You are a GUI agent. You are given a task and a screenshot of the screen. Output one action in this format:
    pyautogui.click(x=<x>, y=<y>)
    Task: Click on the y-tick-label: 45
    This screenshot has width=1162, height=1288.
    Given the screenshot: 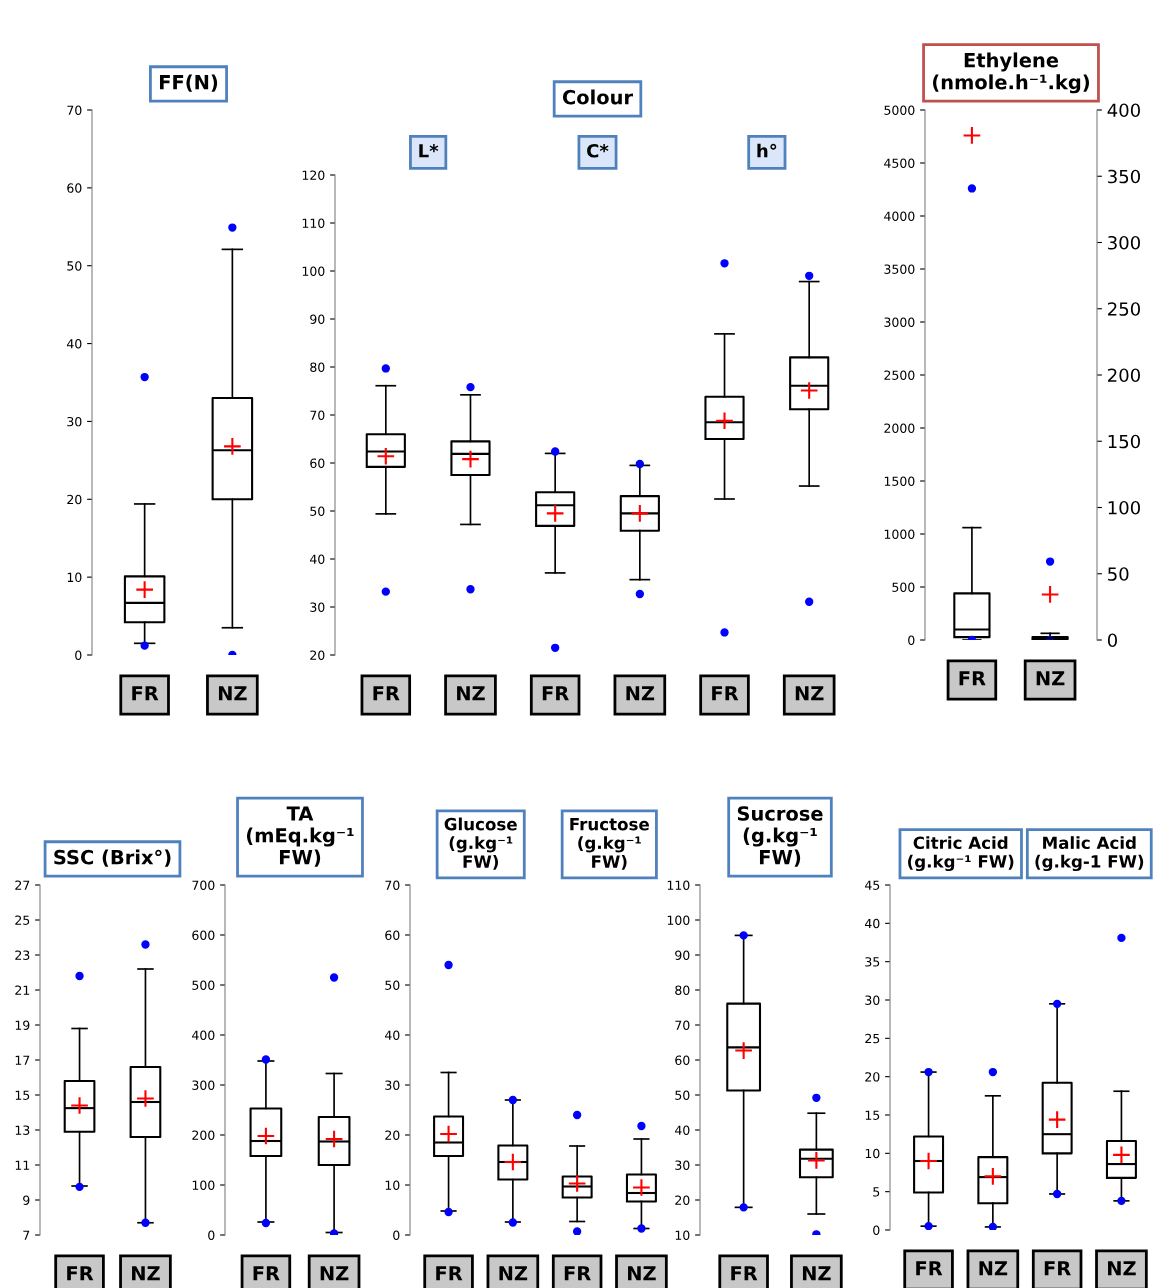 What is the action you would take?
    pyautogui.click(x=872, y=885)
    